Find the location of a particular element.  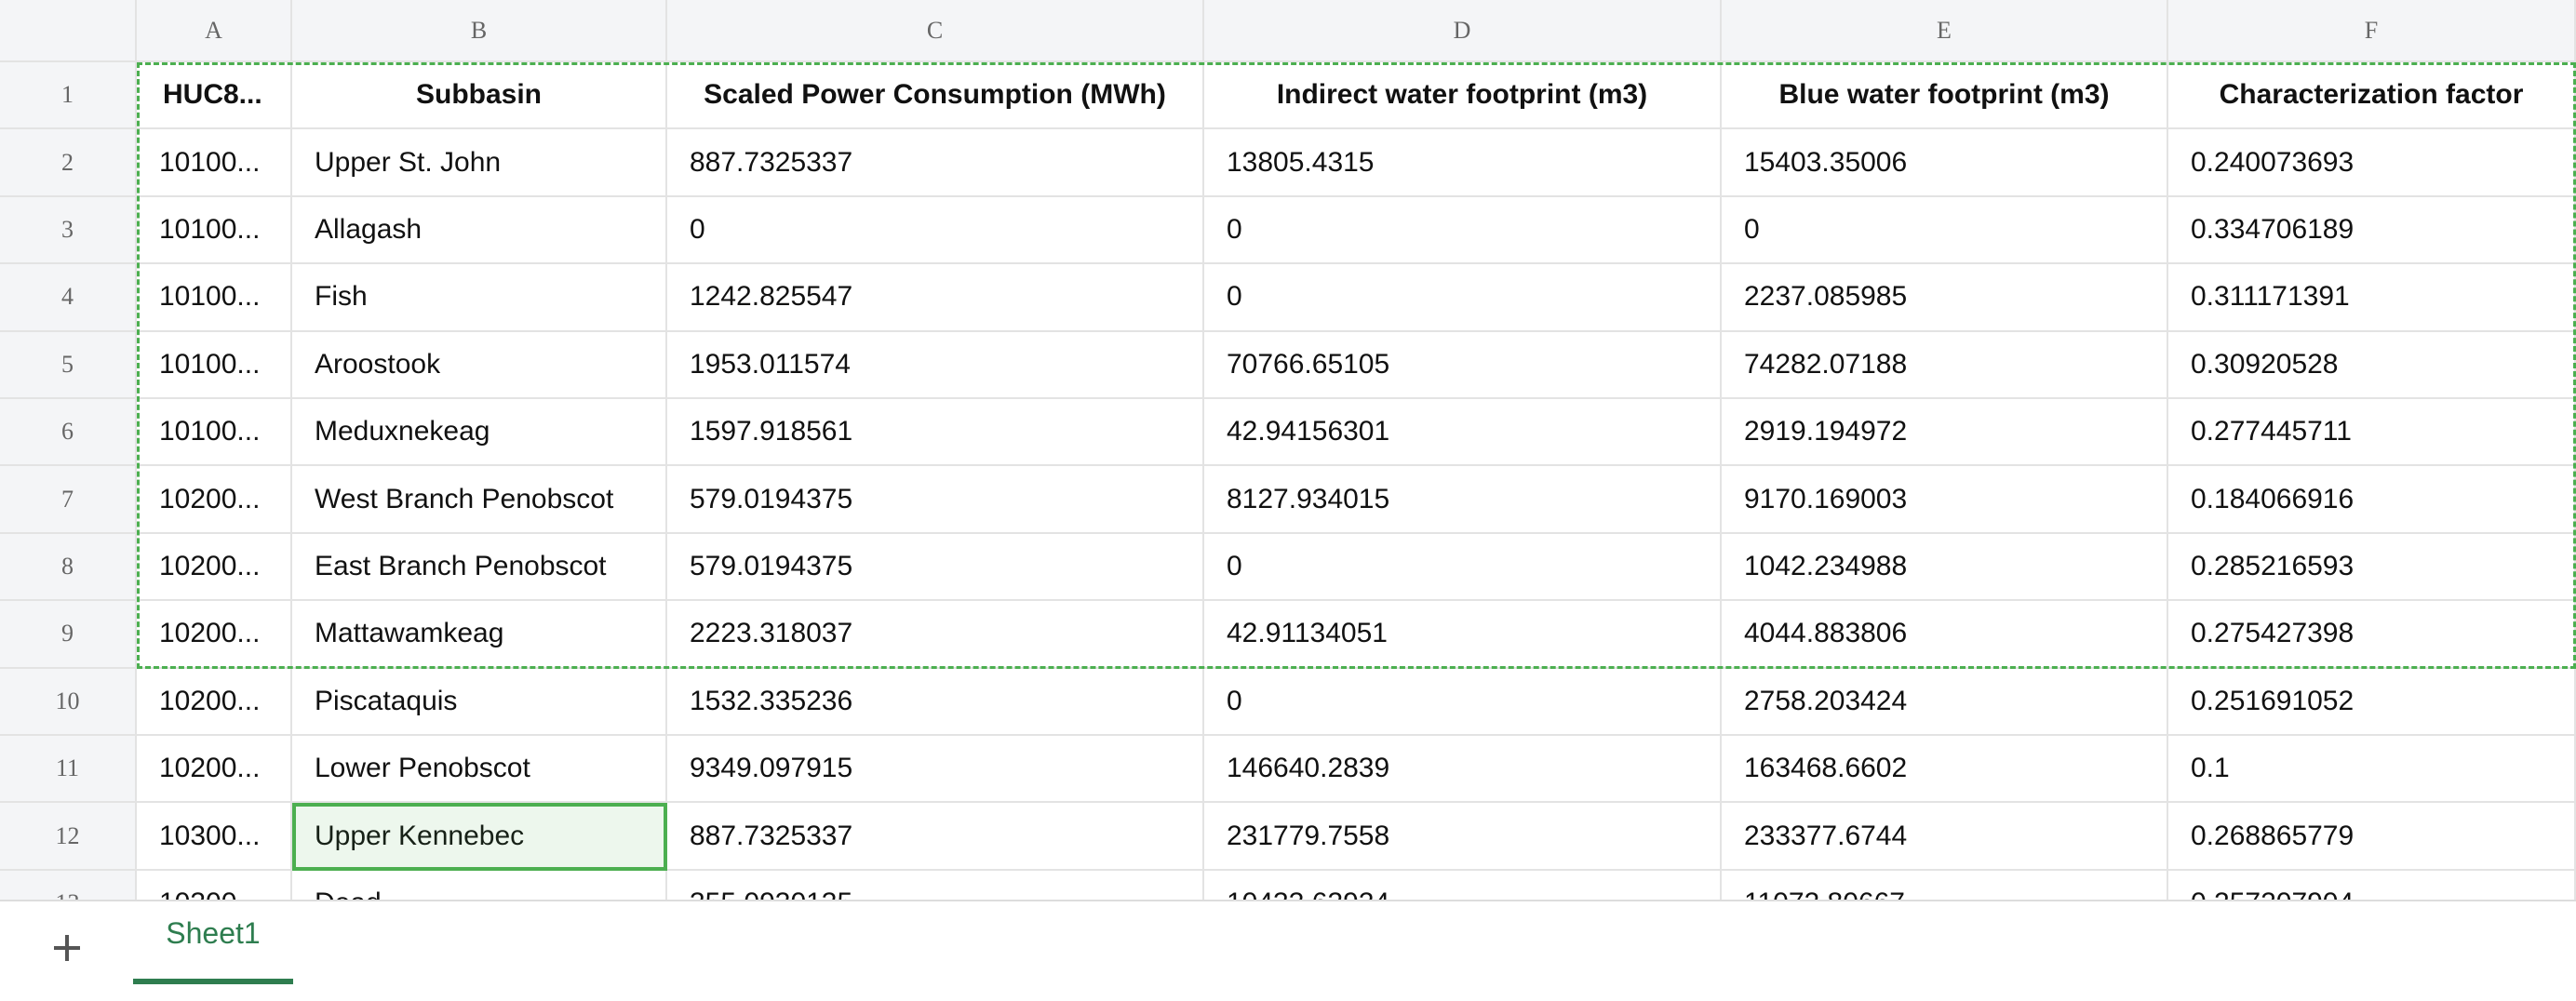

column-header: C is located at coordinates (935, 31).